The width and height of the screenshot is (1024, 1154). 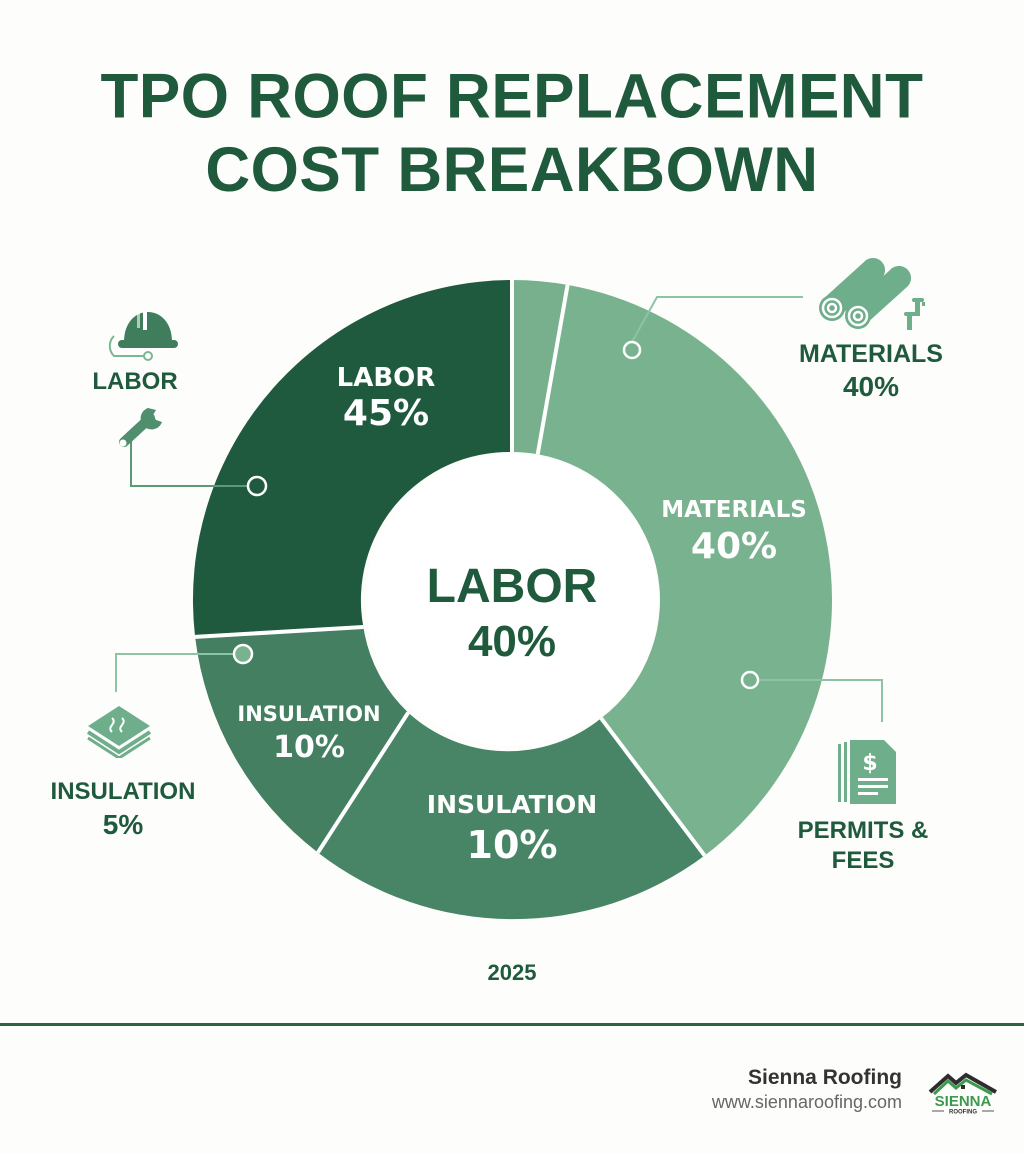 What do you see at coordinates (512, 828) in the screenshot?
I see `label-insulation-bottom-segment: INSULATION 10%` at bounding box center [512, 828].